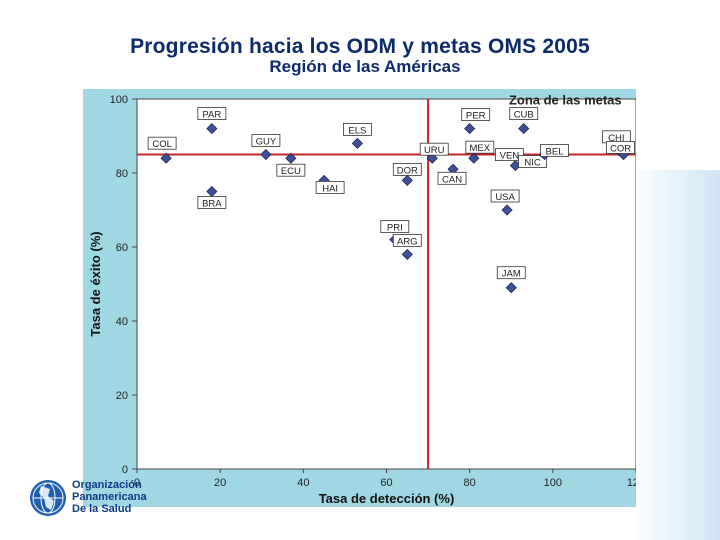 This screenshot has width=720, height=540. What do you see at coordinates (365, 66) in the screenshot?
I see `slide-subtitle: Región de las Américas` at bounding box center [365, 66].